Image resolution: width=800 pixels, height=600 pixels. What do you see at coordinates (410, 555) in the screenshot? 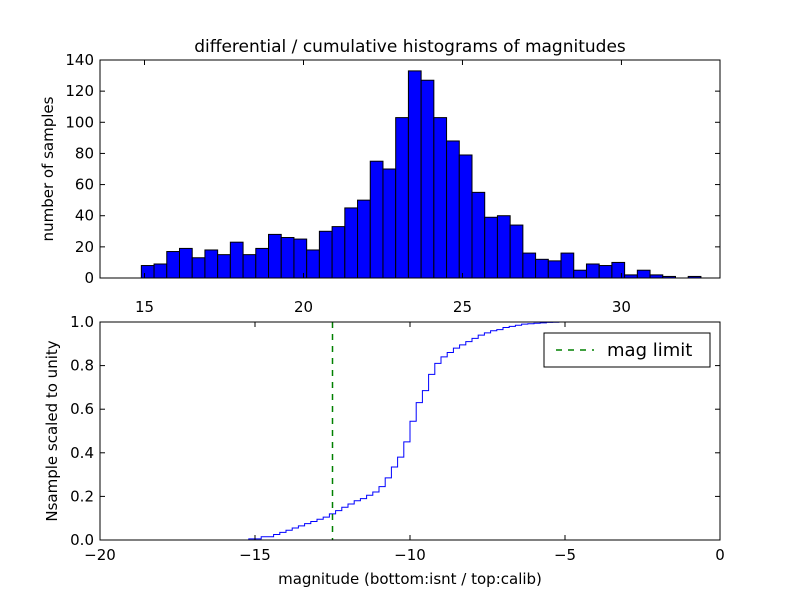
I see `x-tick-label: −10` at bounding box center [410, 555].